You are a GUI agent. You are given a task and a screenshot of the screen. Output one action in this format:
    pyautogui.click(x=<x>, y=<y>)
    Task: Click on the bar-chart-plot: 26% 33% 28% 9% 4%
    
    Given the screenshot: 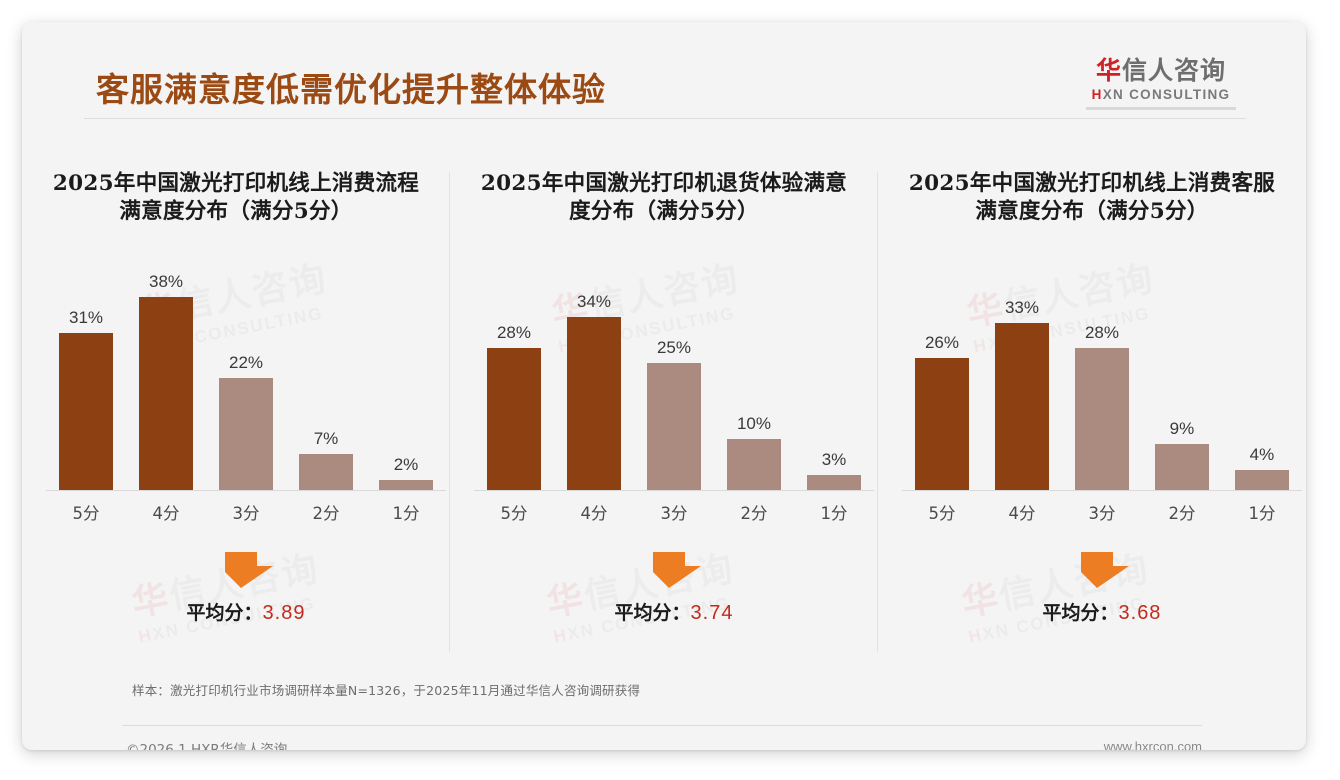 What is the action you would take?
    pyautogui.click(x=1101, y=376)
    